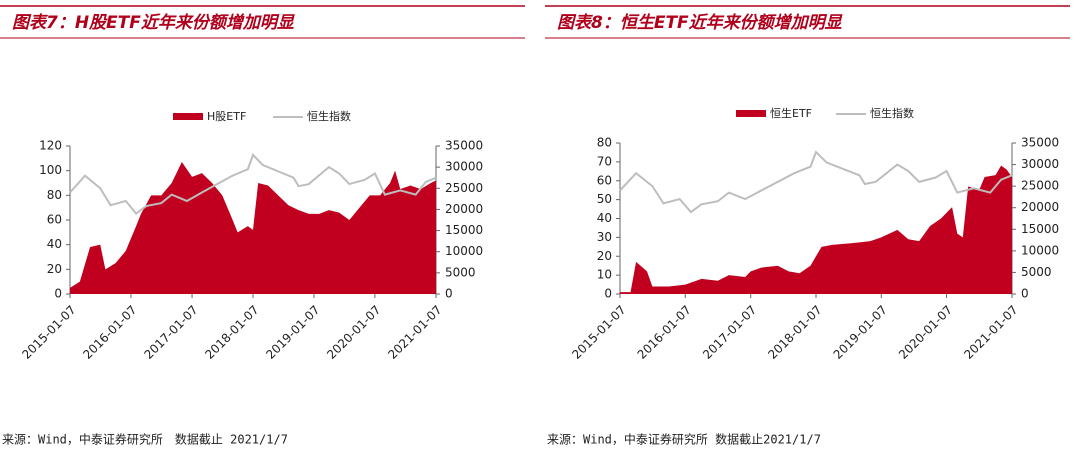 This screenshot has height=455, width=1080. What do you see at coordinates (226, 116) in the screenshot?
I see `legend-label: H股ETF` at bounding box center [226, 116].